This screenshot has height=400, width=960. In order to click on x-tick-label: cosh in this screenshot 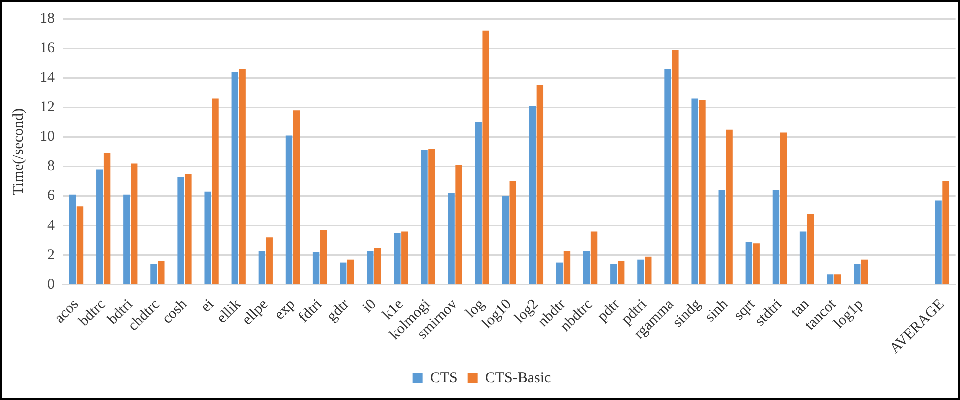, I will do `click(175, 312)`.